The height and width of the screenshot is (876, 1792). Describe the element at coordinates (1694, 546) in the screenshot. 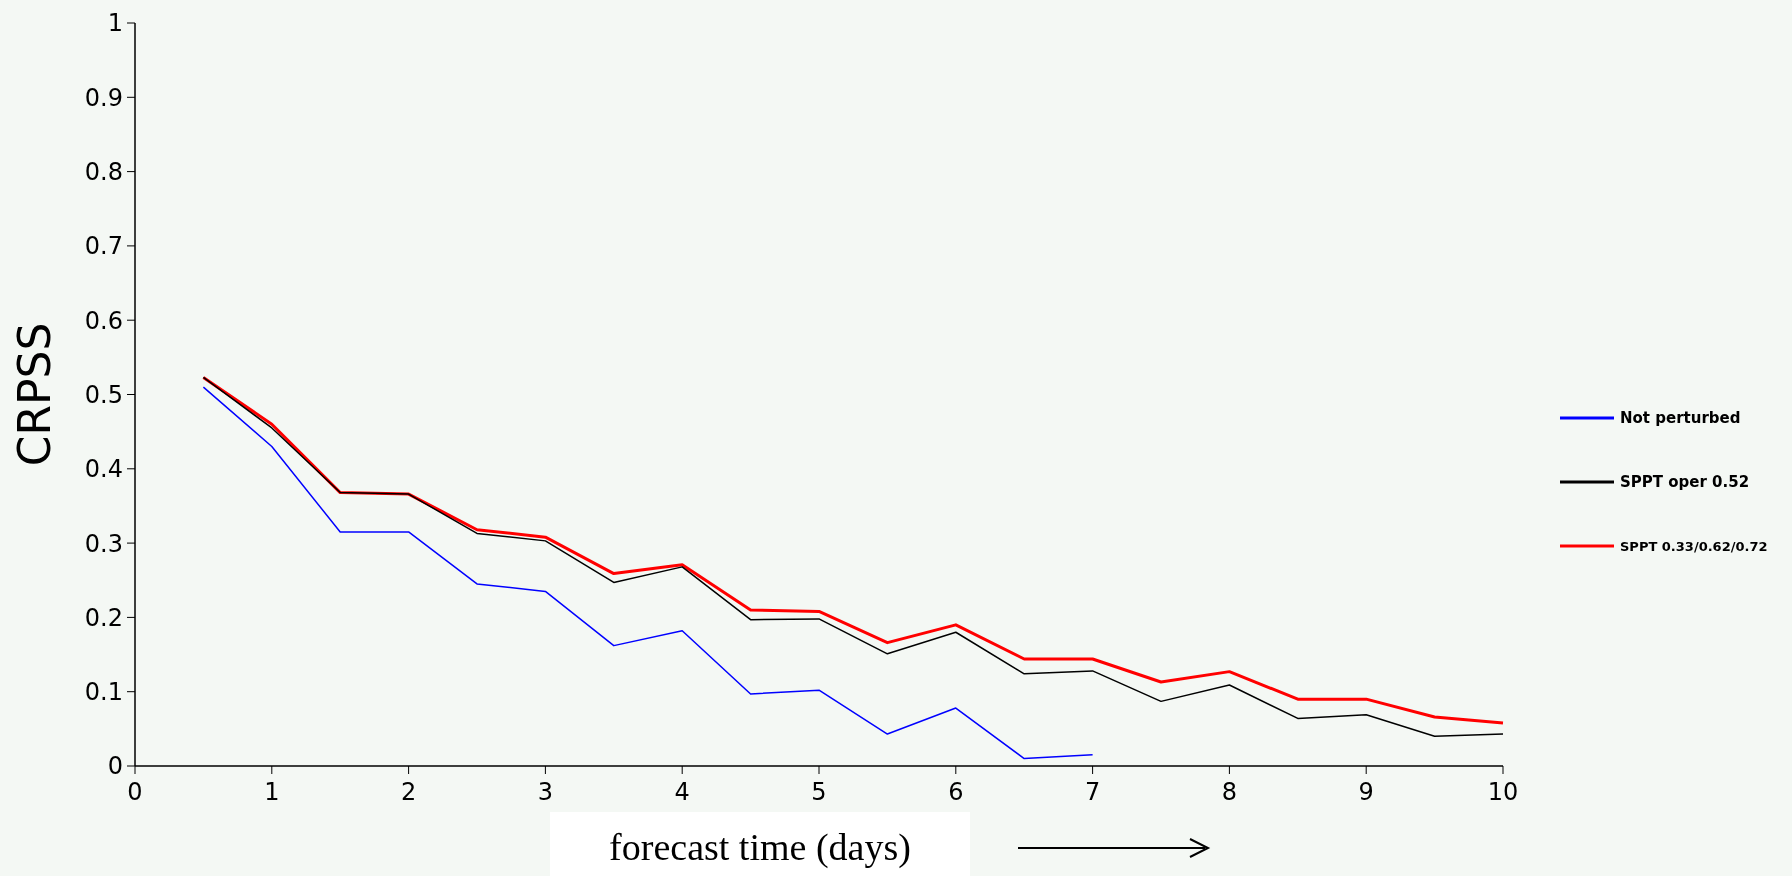

I see `legend-label: SPPT 0.33/0.62/0.72` at that location.